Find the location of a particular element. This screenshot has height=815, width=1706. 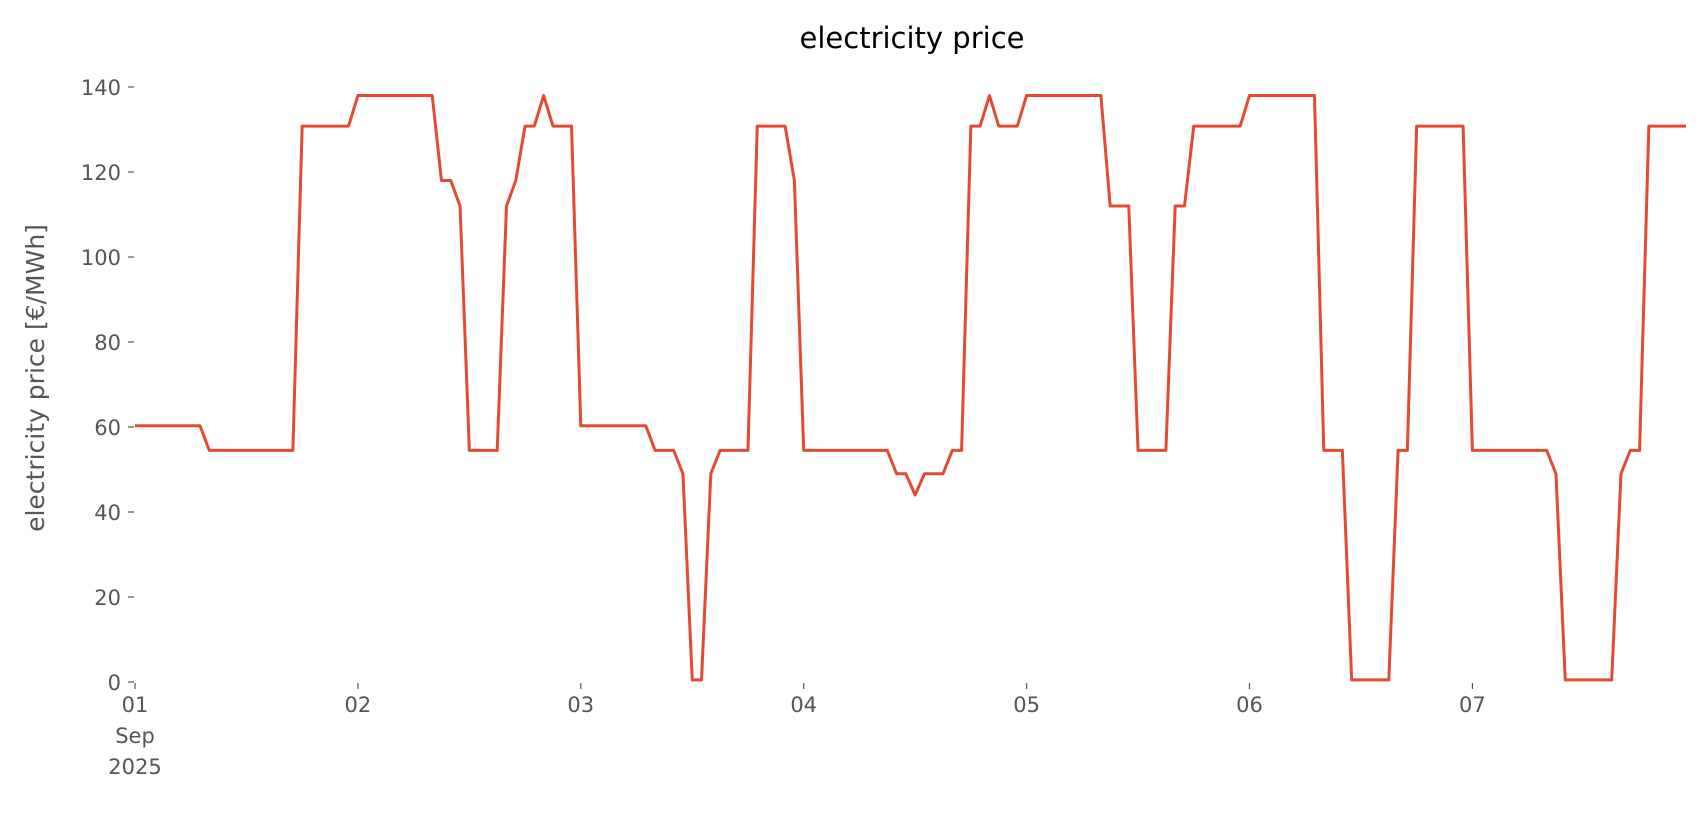

x-tick-label: 07 is located at coordinates (1472, 705).